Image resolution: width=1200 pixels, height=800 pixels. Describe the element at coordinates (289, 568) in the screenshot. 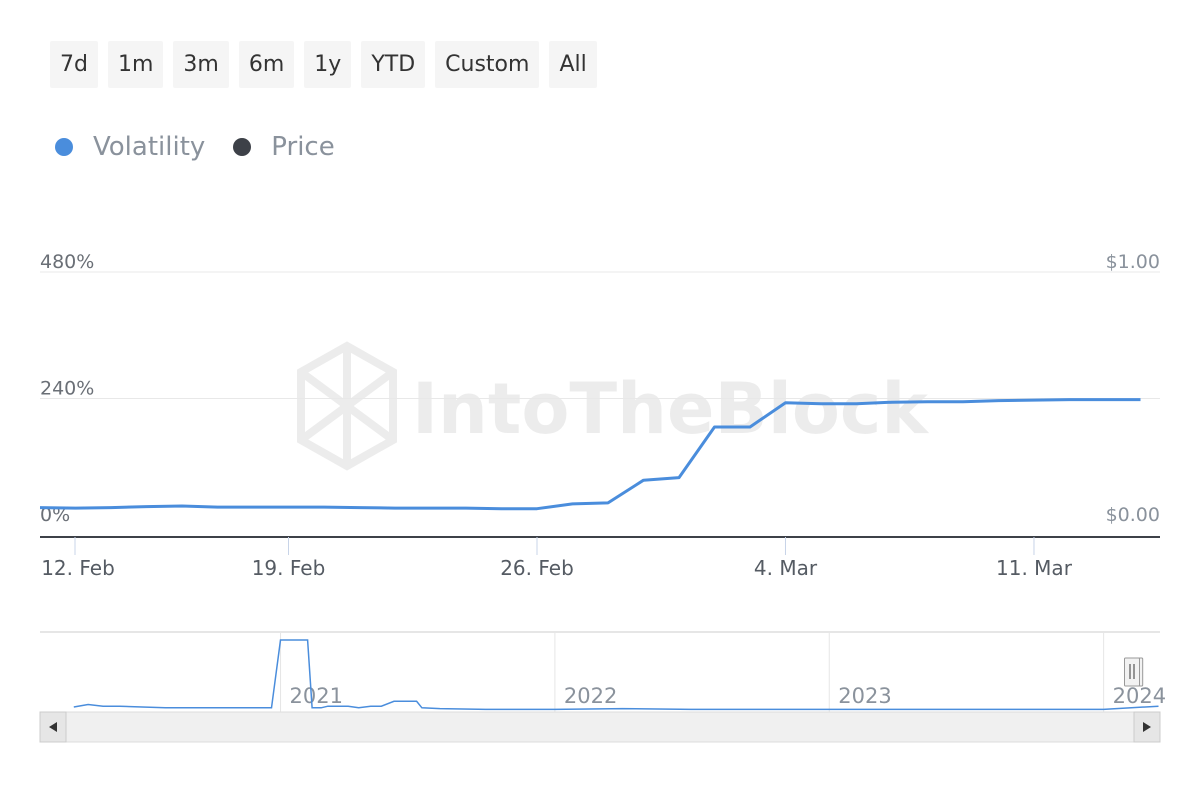

I see `x-tick-label: 19. Feb` at that location.